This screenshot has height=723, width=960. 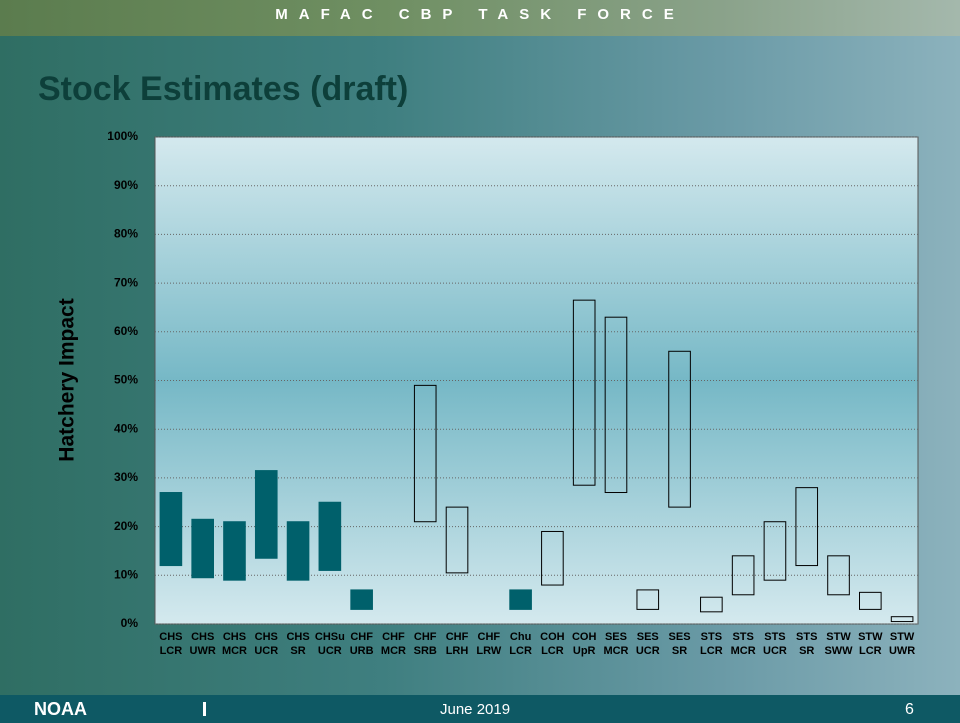 What do you see at coordinates (126, 234) in the screenshot?
I see `y-tick-label: 80%` at bounding box center [126, 234].